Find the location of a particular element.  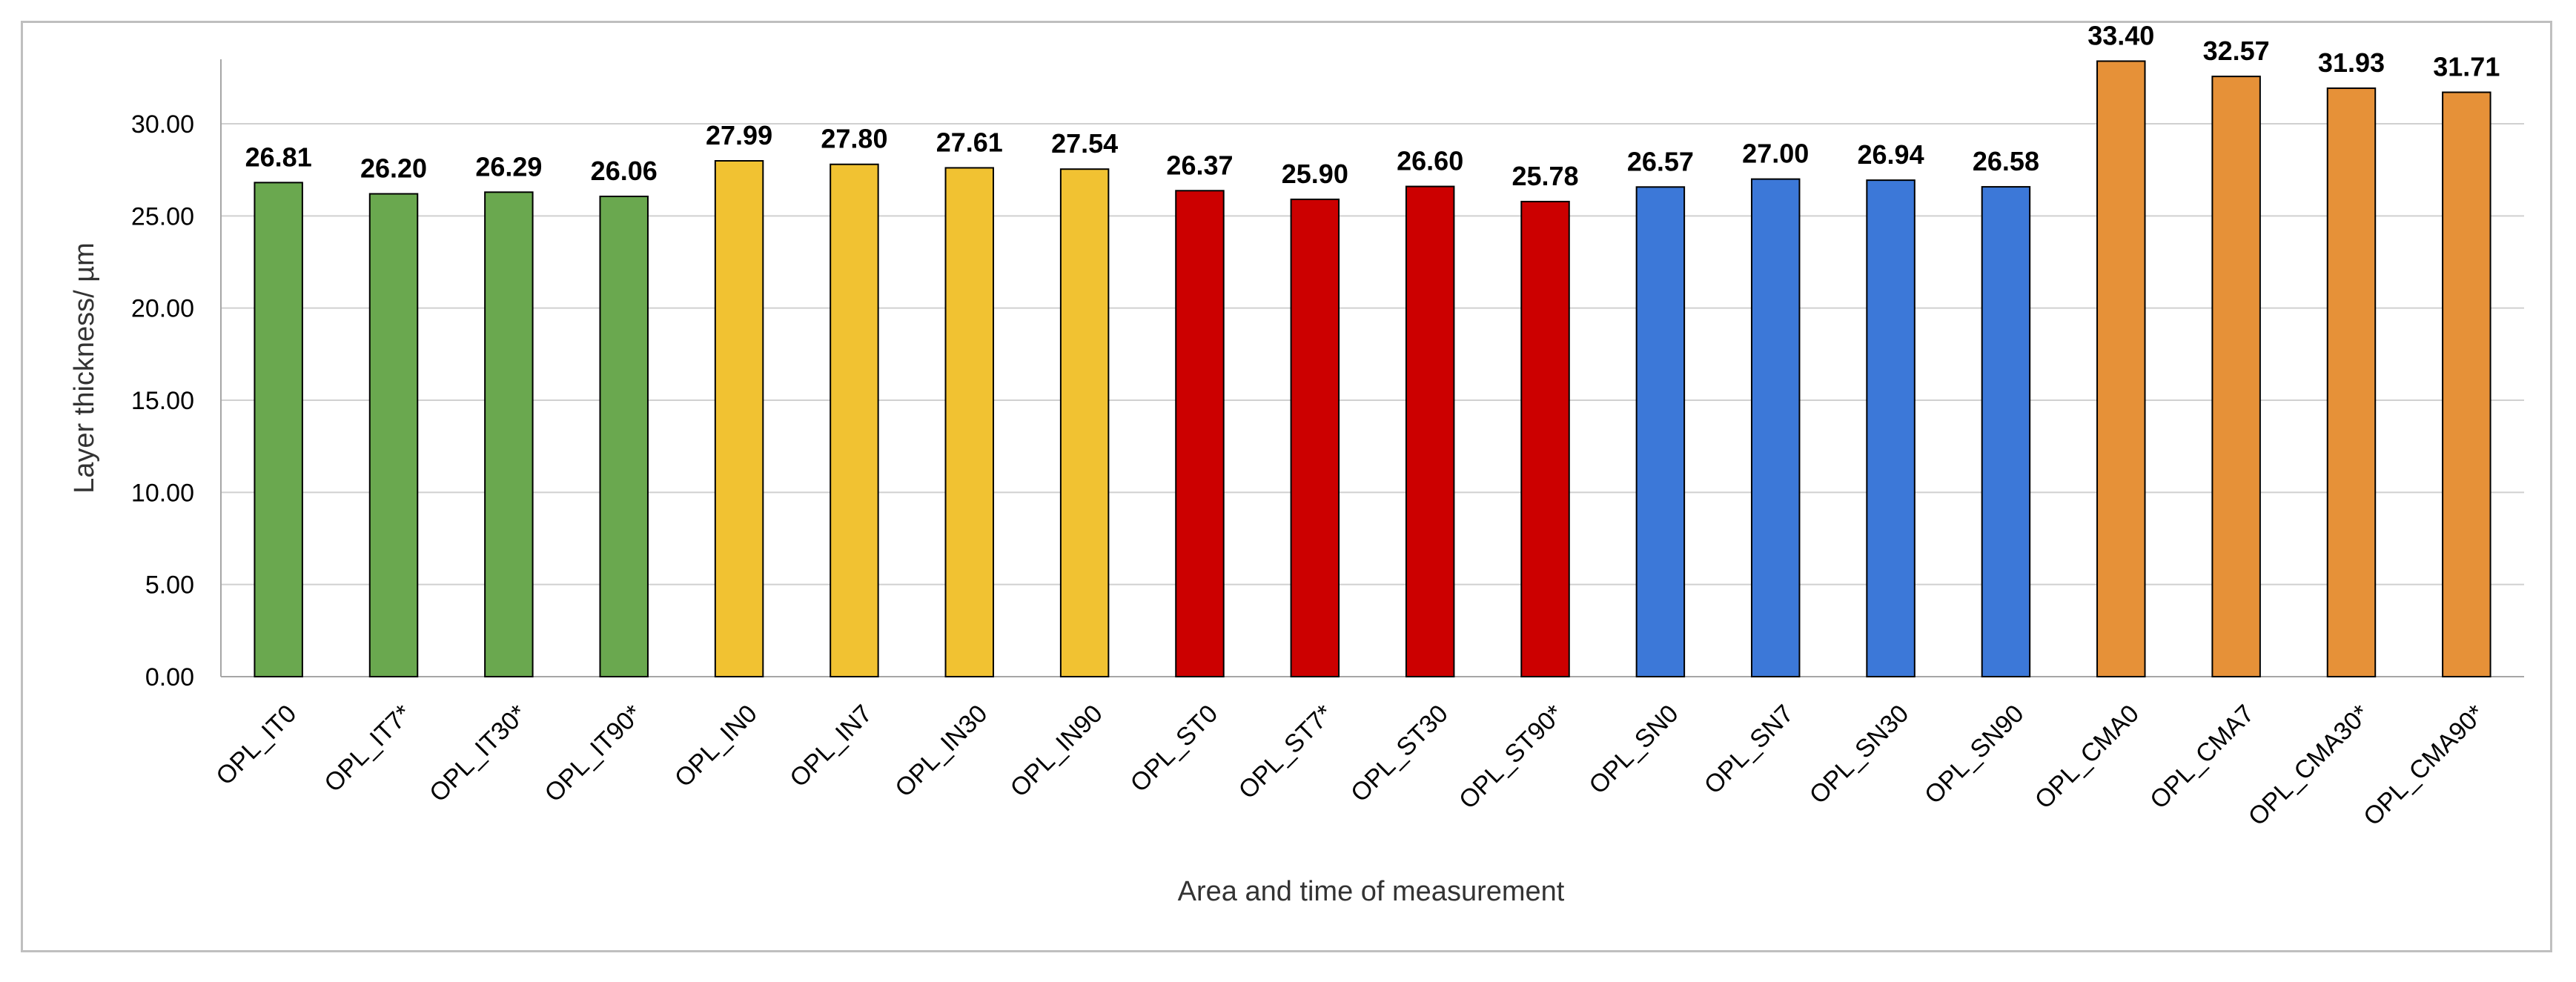

y-tick-label: 15.00 is located at coordinates (162, 401).